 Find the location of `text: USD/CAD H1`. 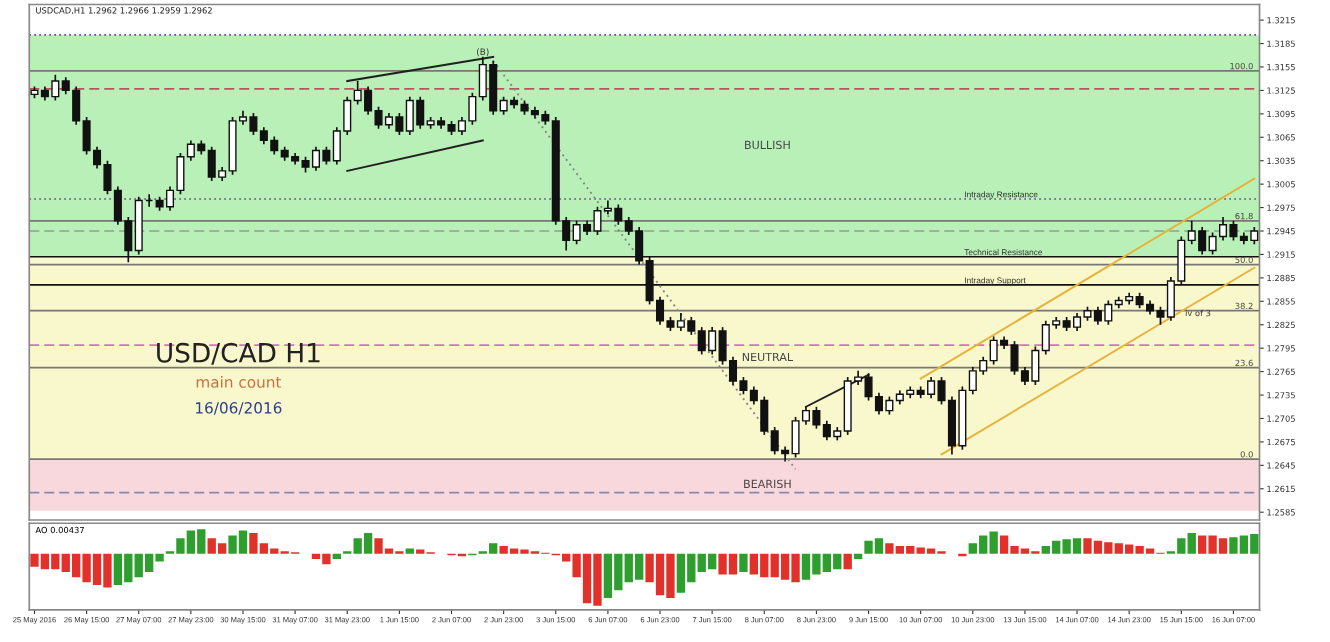

text: USD/CAD H1 is located at coordinates (238, 353).